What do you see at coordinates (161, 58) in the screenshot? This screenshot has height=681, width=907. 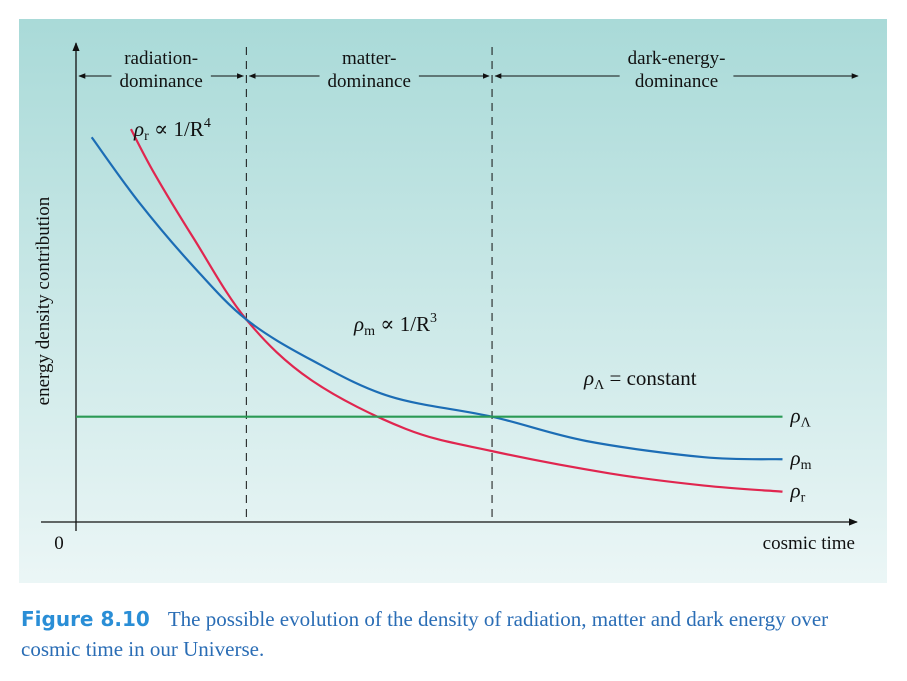 I see `era-label-line1: radiation-` at bounding box center [161, 58].